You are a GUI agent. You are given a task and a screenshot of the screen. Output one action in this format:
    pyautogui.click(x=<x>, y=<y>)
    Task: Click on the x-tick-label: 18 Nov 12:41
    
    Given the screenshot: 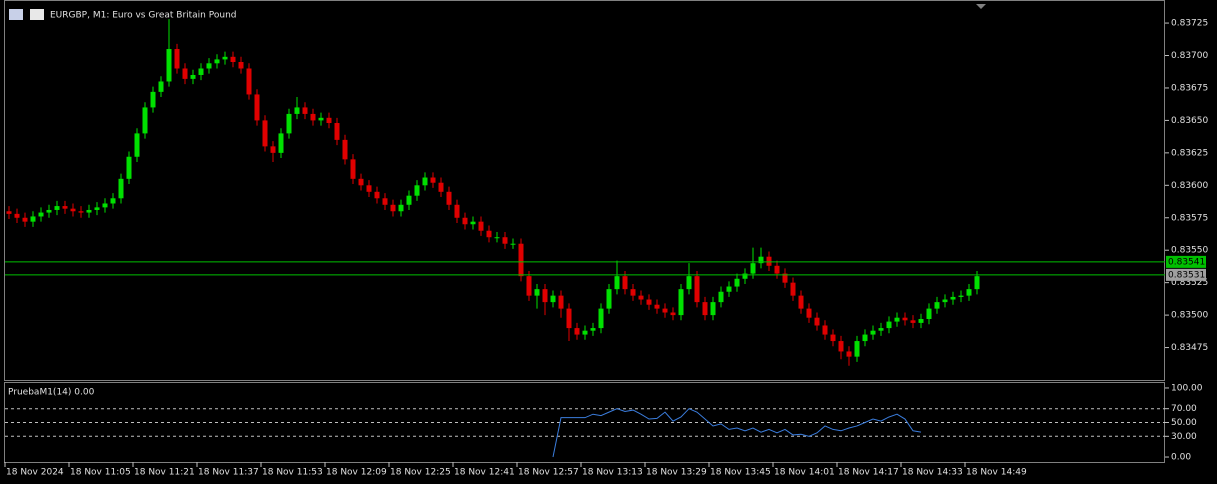 What is the action you would take?
    pyautogui.click(x=484, y=473)
    